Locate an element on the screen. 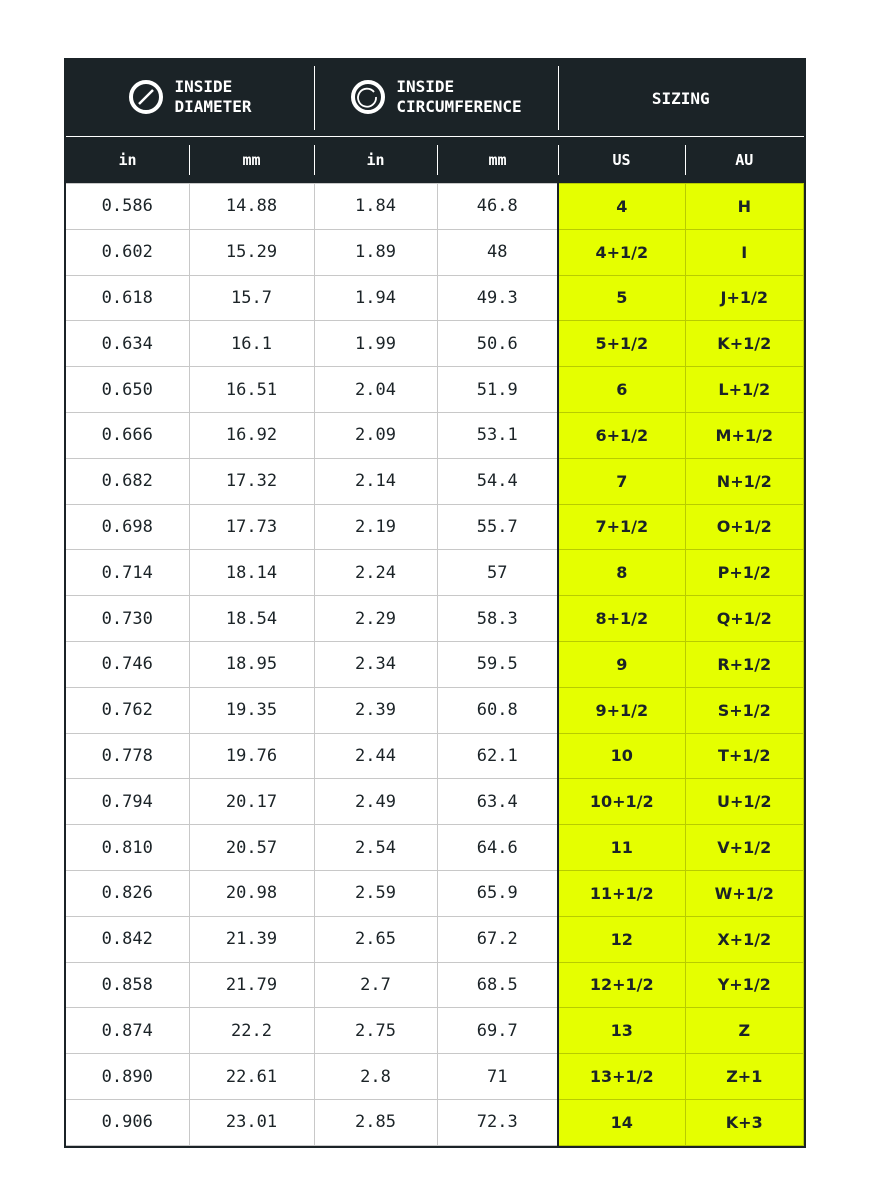 The height and width of the screenshot is (1200, 870). cell-circumference-in: 2.65 is located at coordinates (375, 939).